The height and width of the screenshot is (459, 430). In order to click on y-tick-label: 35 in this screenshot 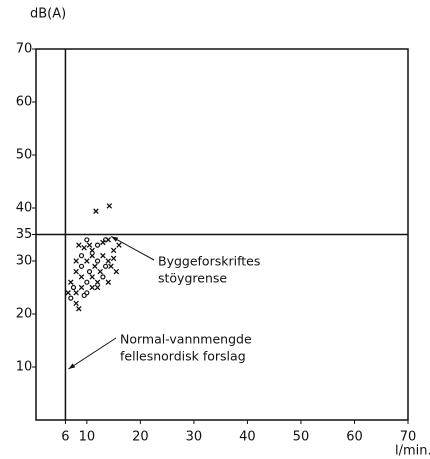, I will do `click(24, 234)`.